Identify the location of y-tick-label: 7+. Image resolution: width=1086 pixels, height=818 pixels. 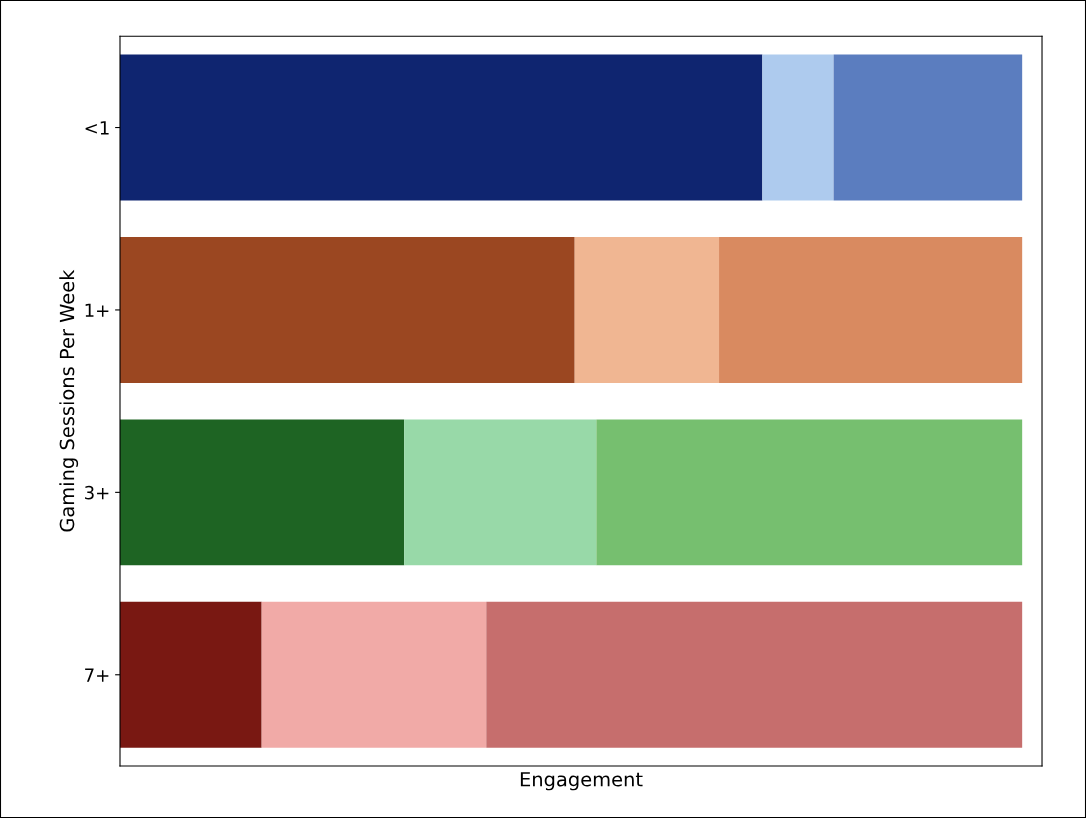
(97, 675).